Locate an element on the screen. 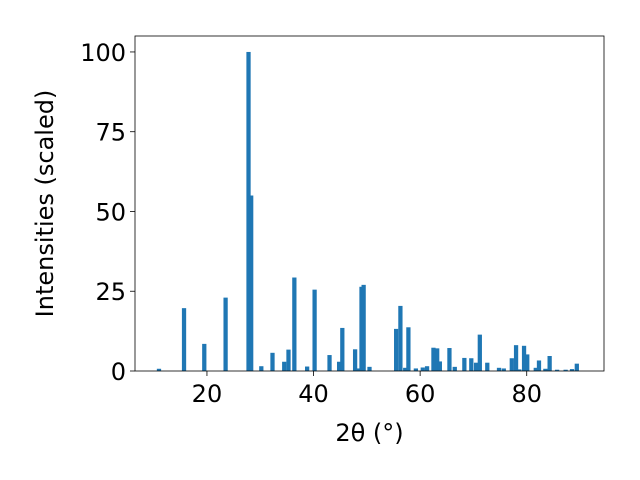  y-tick-label: 0 is located at coordinates (118, 372).